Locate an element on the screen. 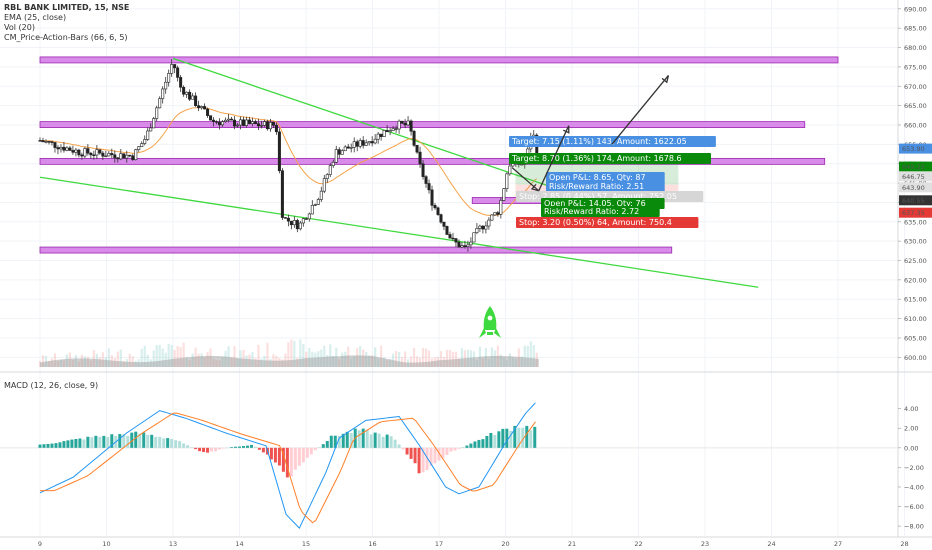  time-tick-label: 13 is located at coordinates (173, 544).